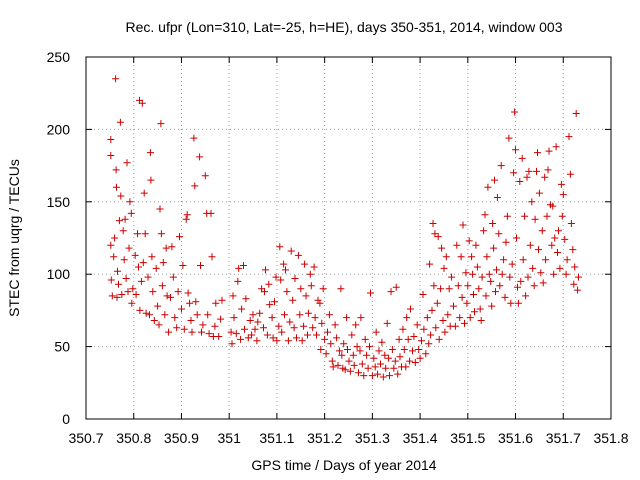 Image resolution: width=640 pixels, height=480 pixels. I want to click on x-axis-title: GPS time / Days of year 2014, so click(343, 465).